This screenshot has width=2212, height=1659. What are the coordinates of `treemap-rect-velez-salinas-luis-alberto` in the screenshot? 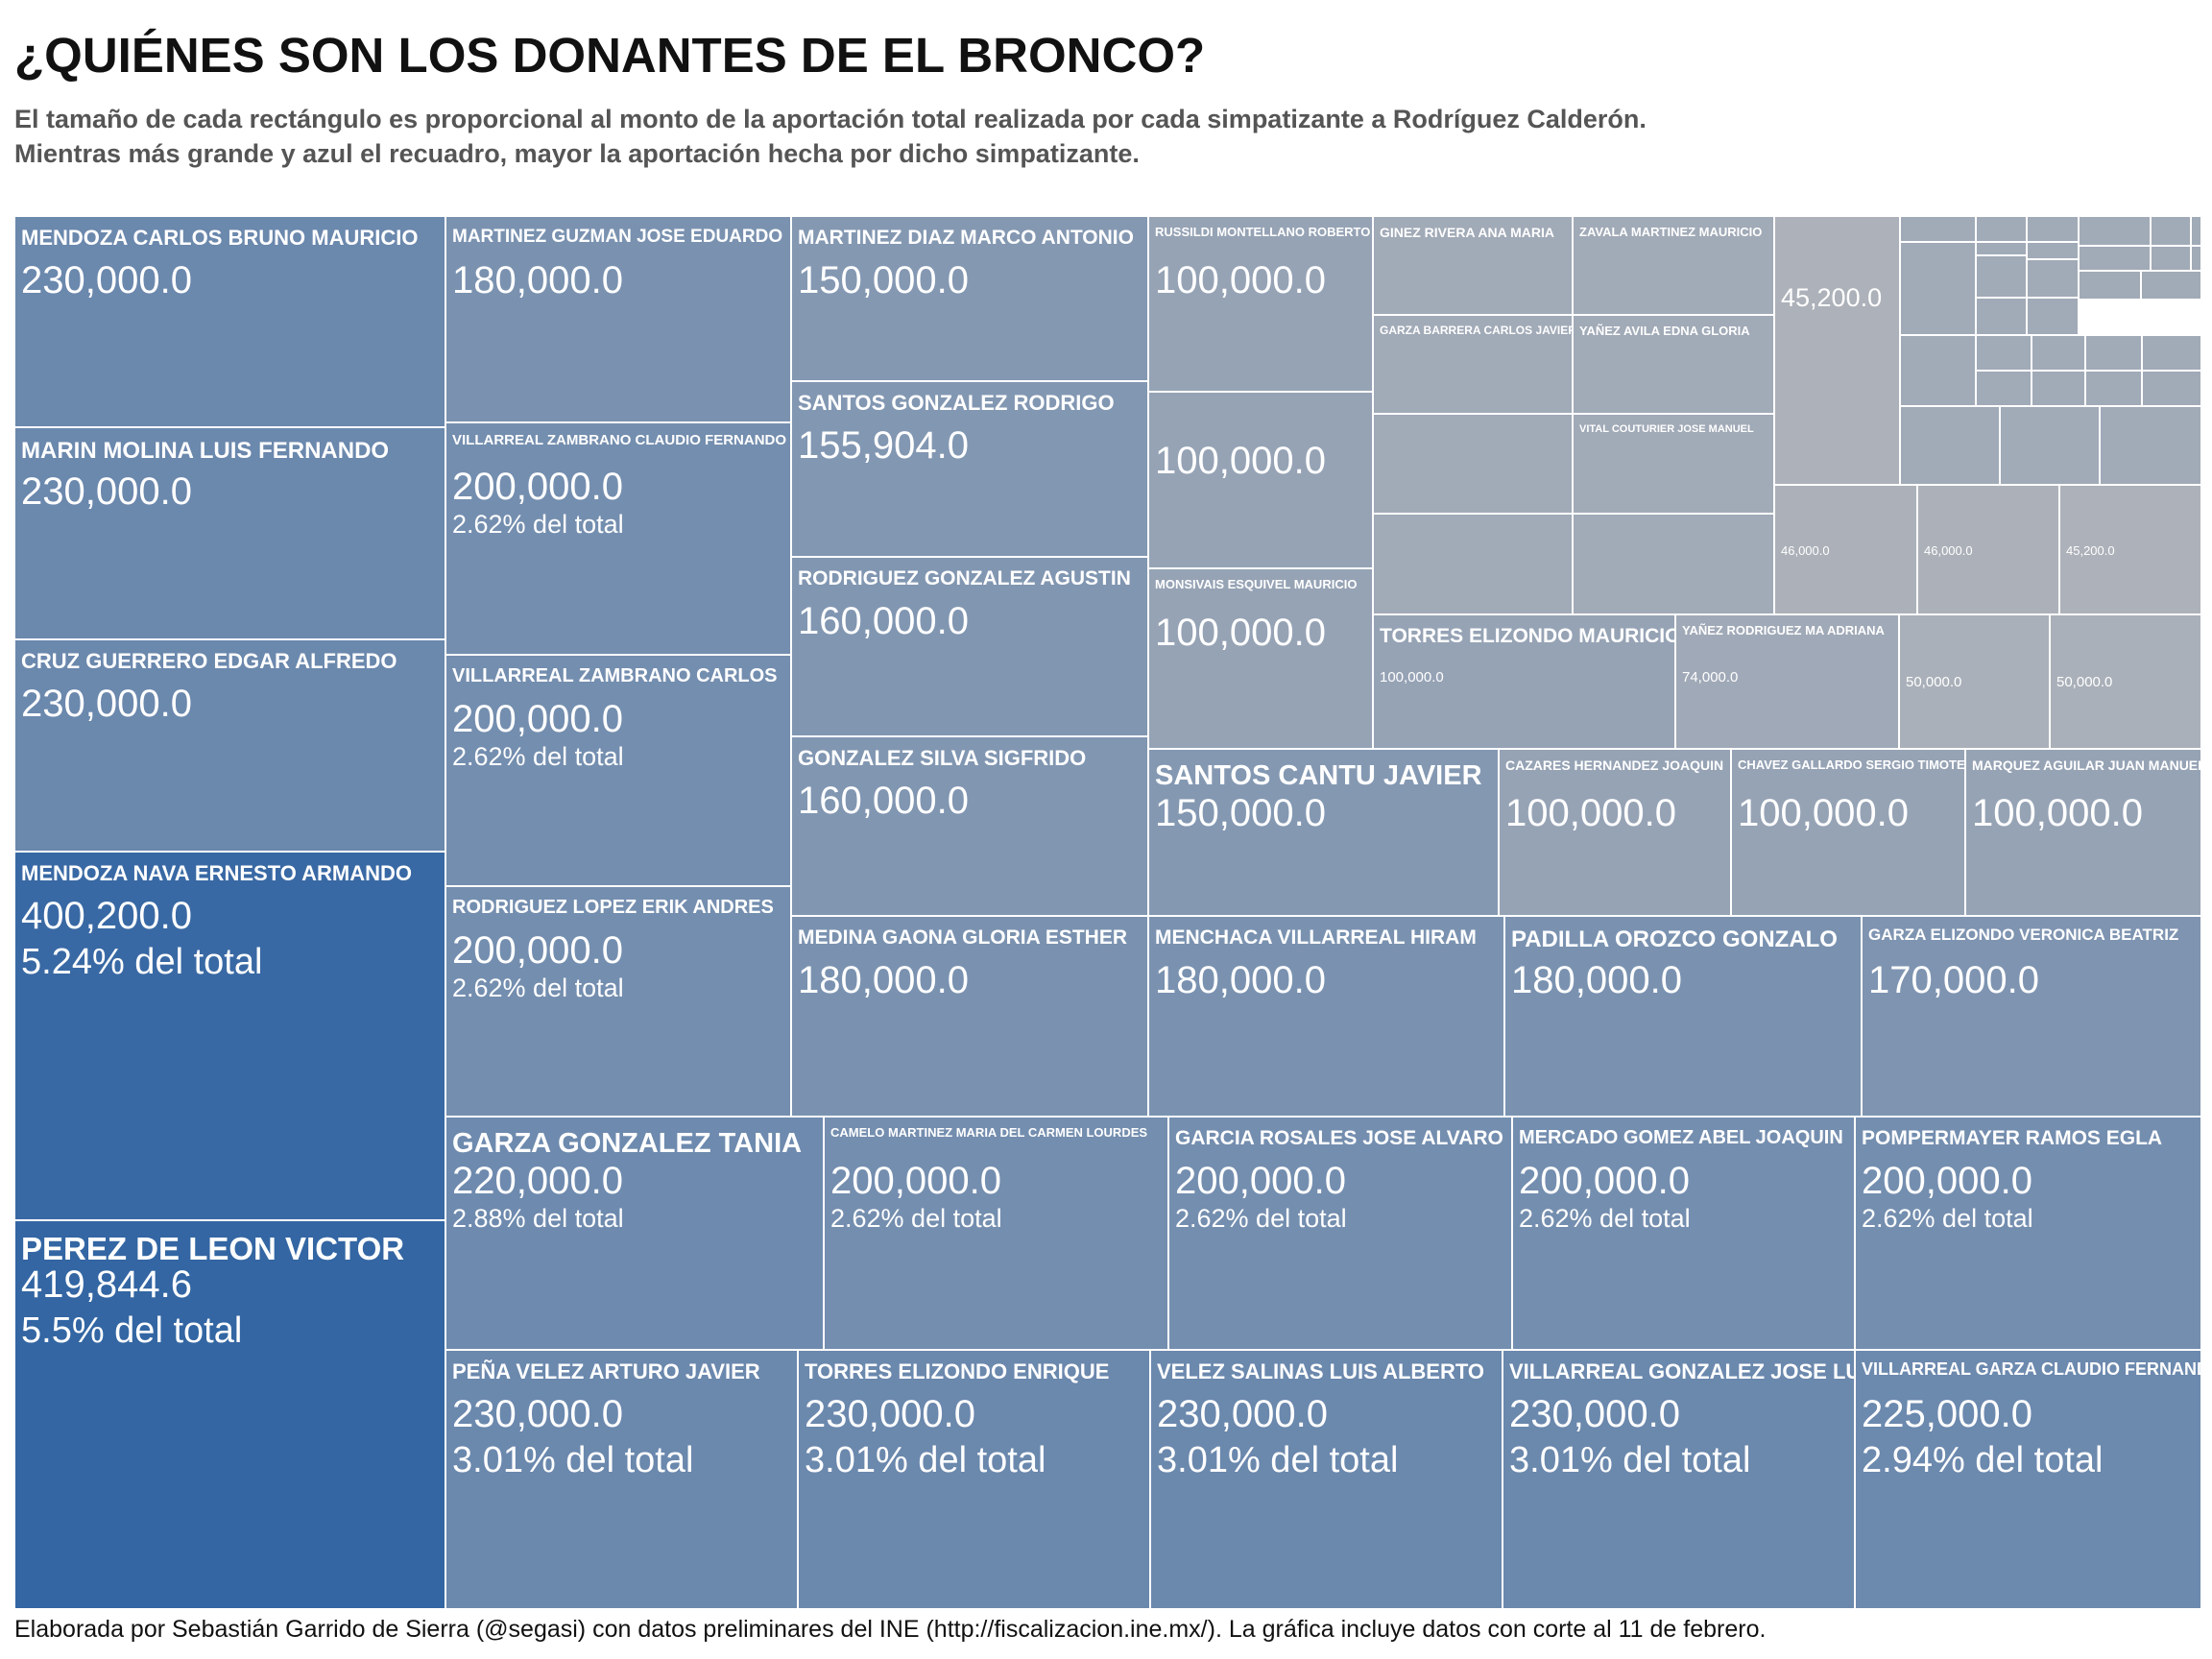 It's located at (1326, 1480).